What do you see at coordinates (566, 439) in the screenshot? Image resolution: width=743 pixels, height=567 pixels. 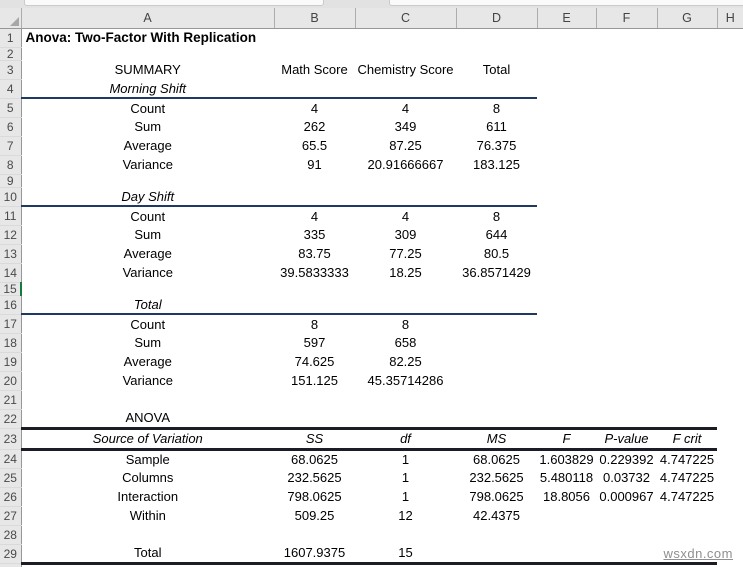 I see `anova-header-f: F` at bounding box center [566, 439].